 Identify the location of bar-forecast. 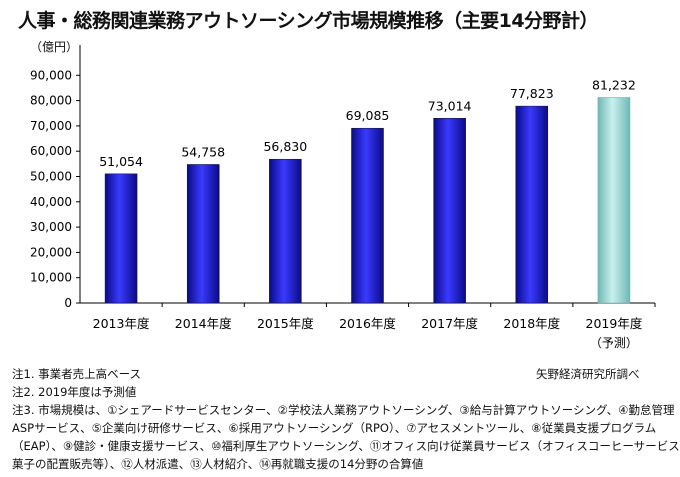
(614, 200).